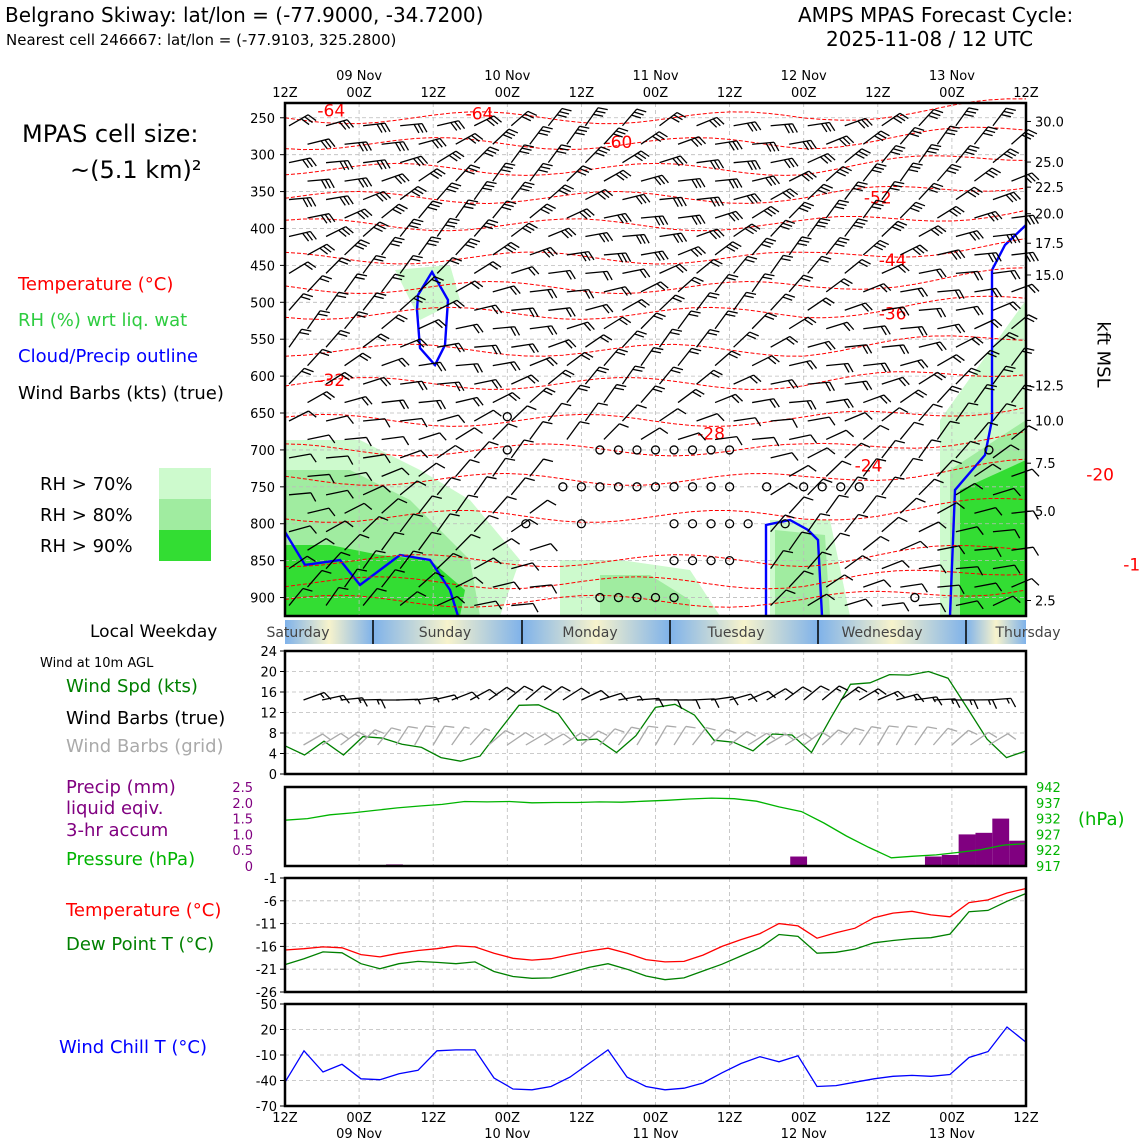 Image resolution: width=1140 pixels, height=1140 pixels. Describe the element at coordinates (645, 595) in the screenshot. I see `rh-region` at that location.